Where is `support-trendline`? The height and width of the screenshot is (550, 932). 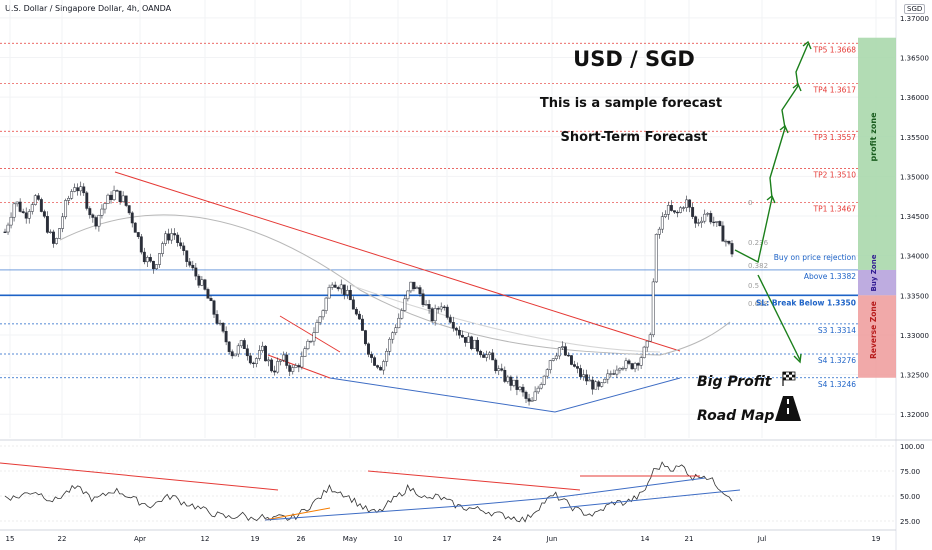
support-trendline is located at coordinates (505, 395).